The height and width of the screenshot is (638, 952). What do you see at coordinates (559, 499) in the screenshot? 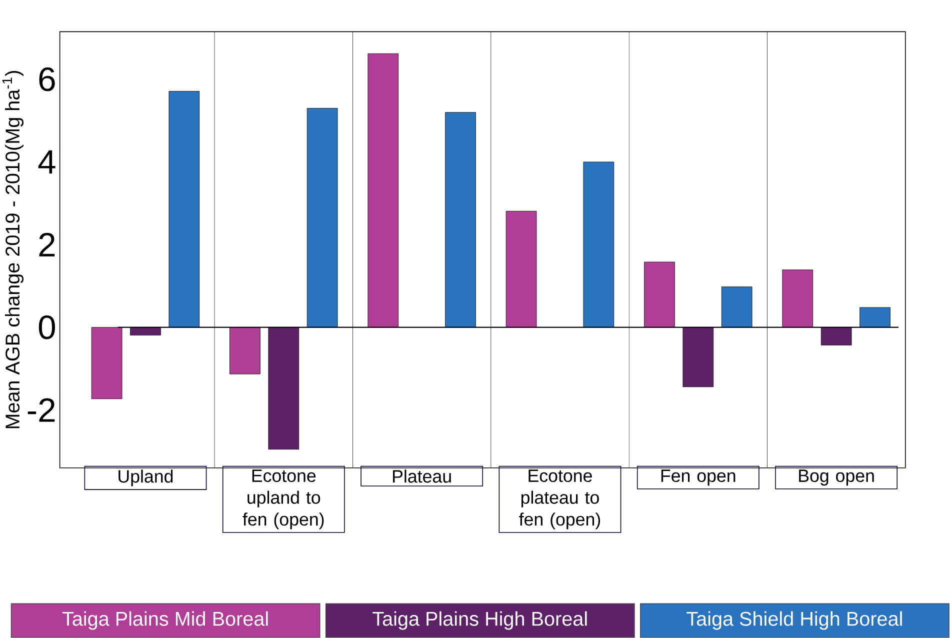
I see `x-tick-label: Ecotone plateau to fen (open)` at bounding box center [559, 499].